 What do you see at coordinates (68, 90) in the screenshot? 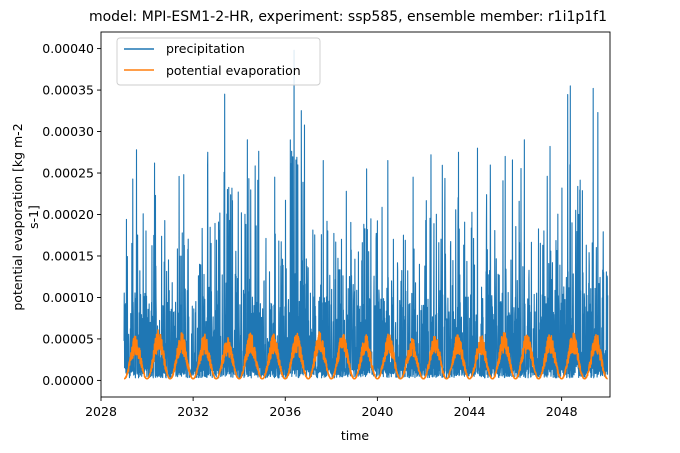
I see `y-tick-label: 0.00035` at bounding box center [68, 90].